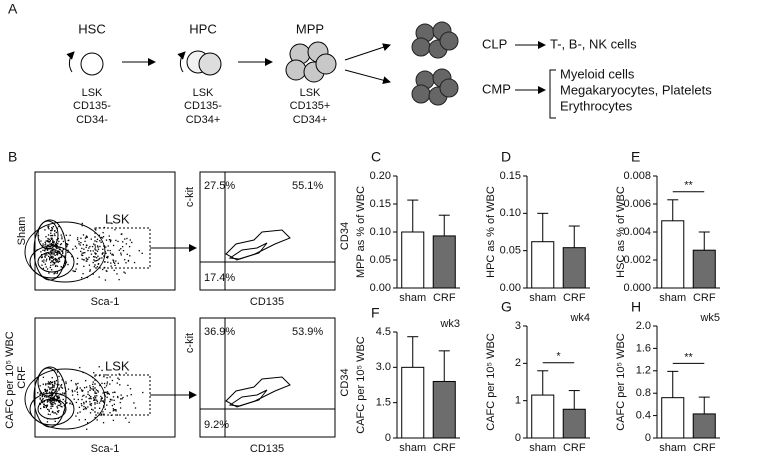  I want to click on quadrant-percent: 53.9%, so click(307, 332).